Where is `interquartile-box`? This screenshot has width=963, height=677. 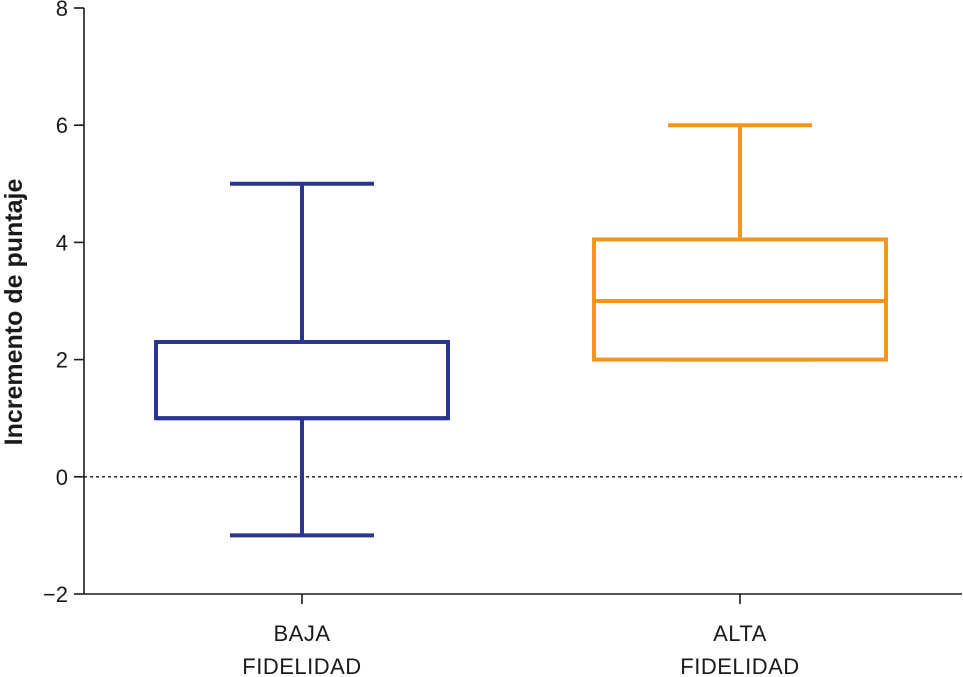
interquartile-box is located at coordinates (302, 380).